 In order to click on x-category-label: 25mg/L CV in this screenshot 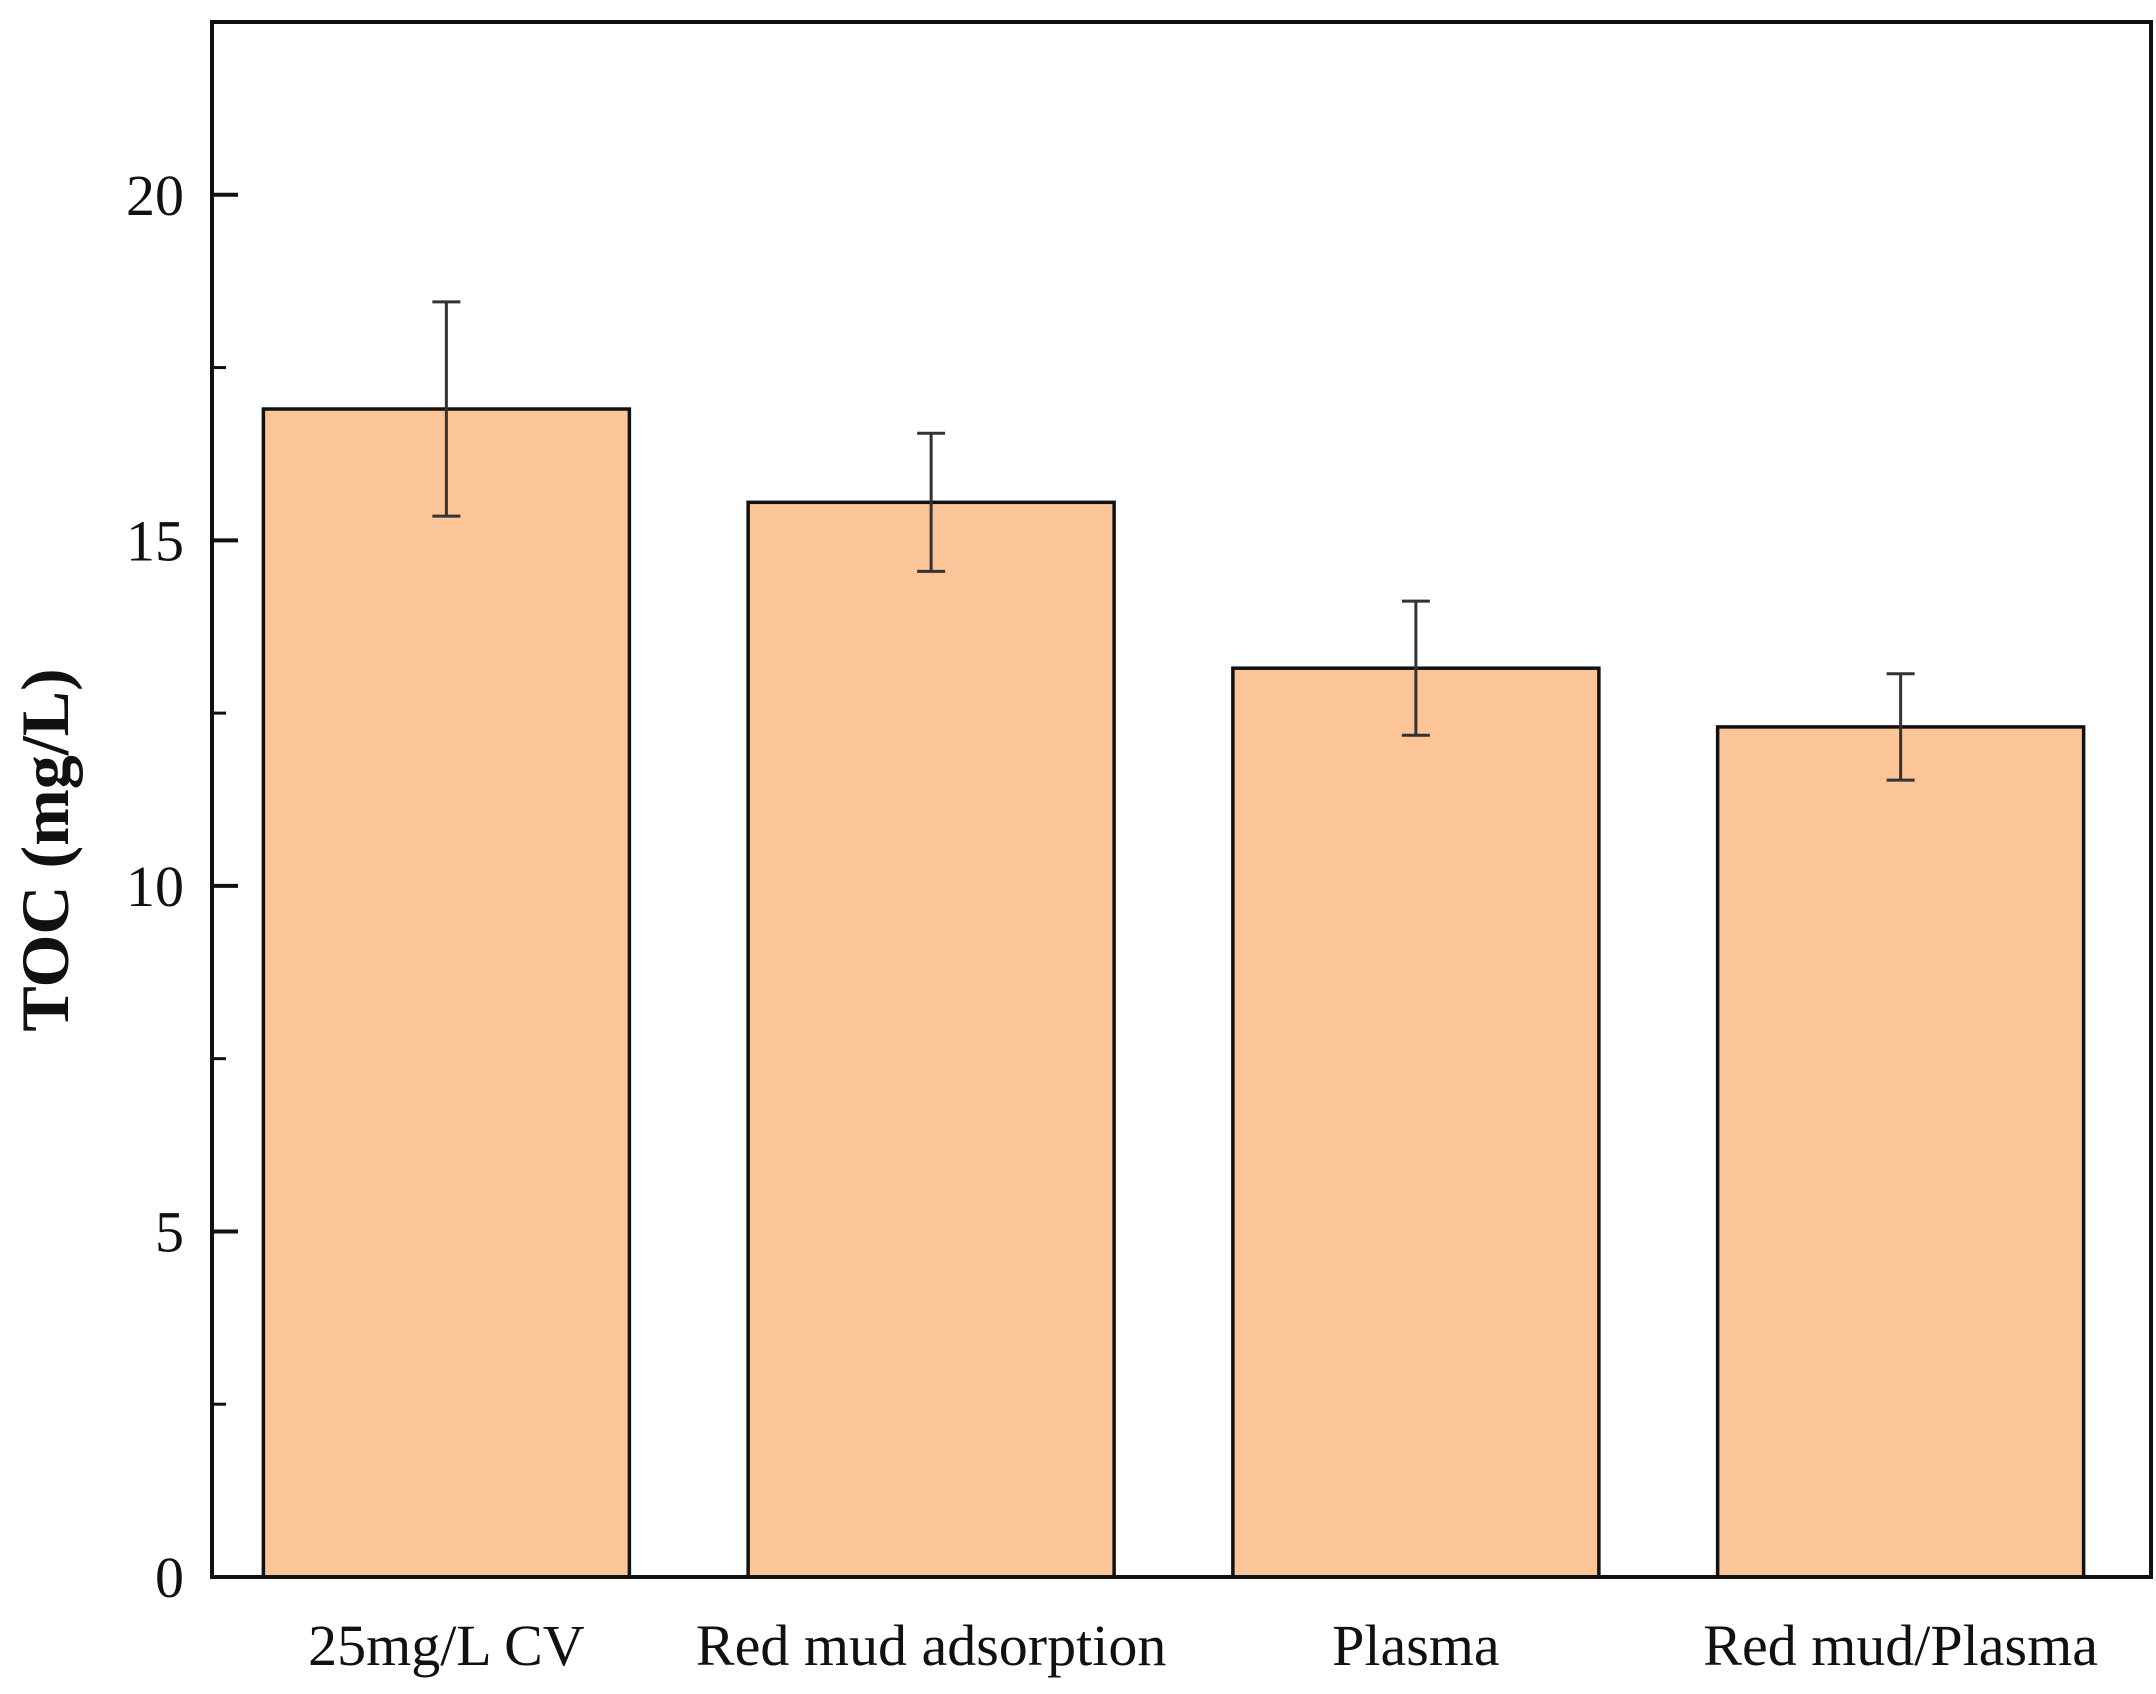, I will do `click(446, 1645)`.